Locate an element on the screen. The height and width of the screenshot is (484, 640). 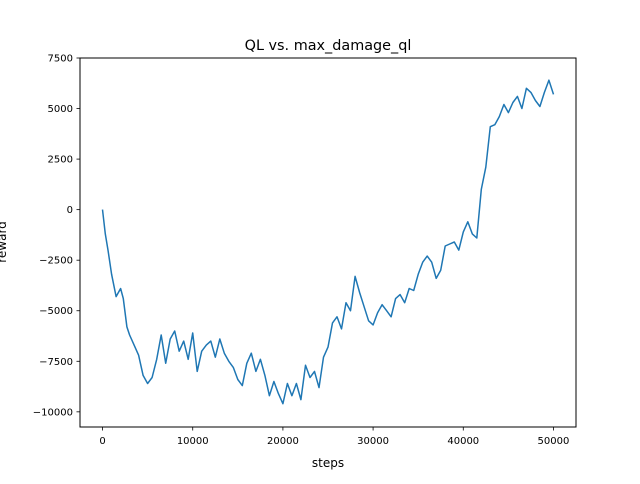
y-tick-label: −2500 is located at coordinates (56, 261).